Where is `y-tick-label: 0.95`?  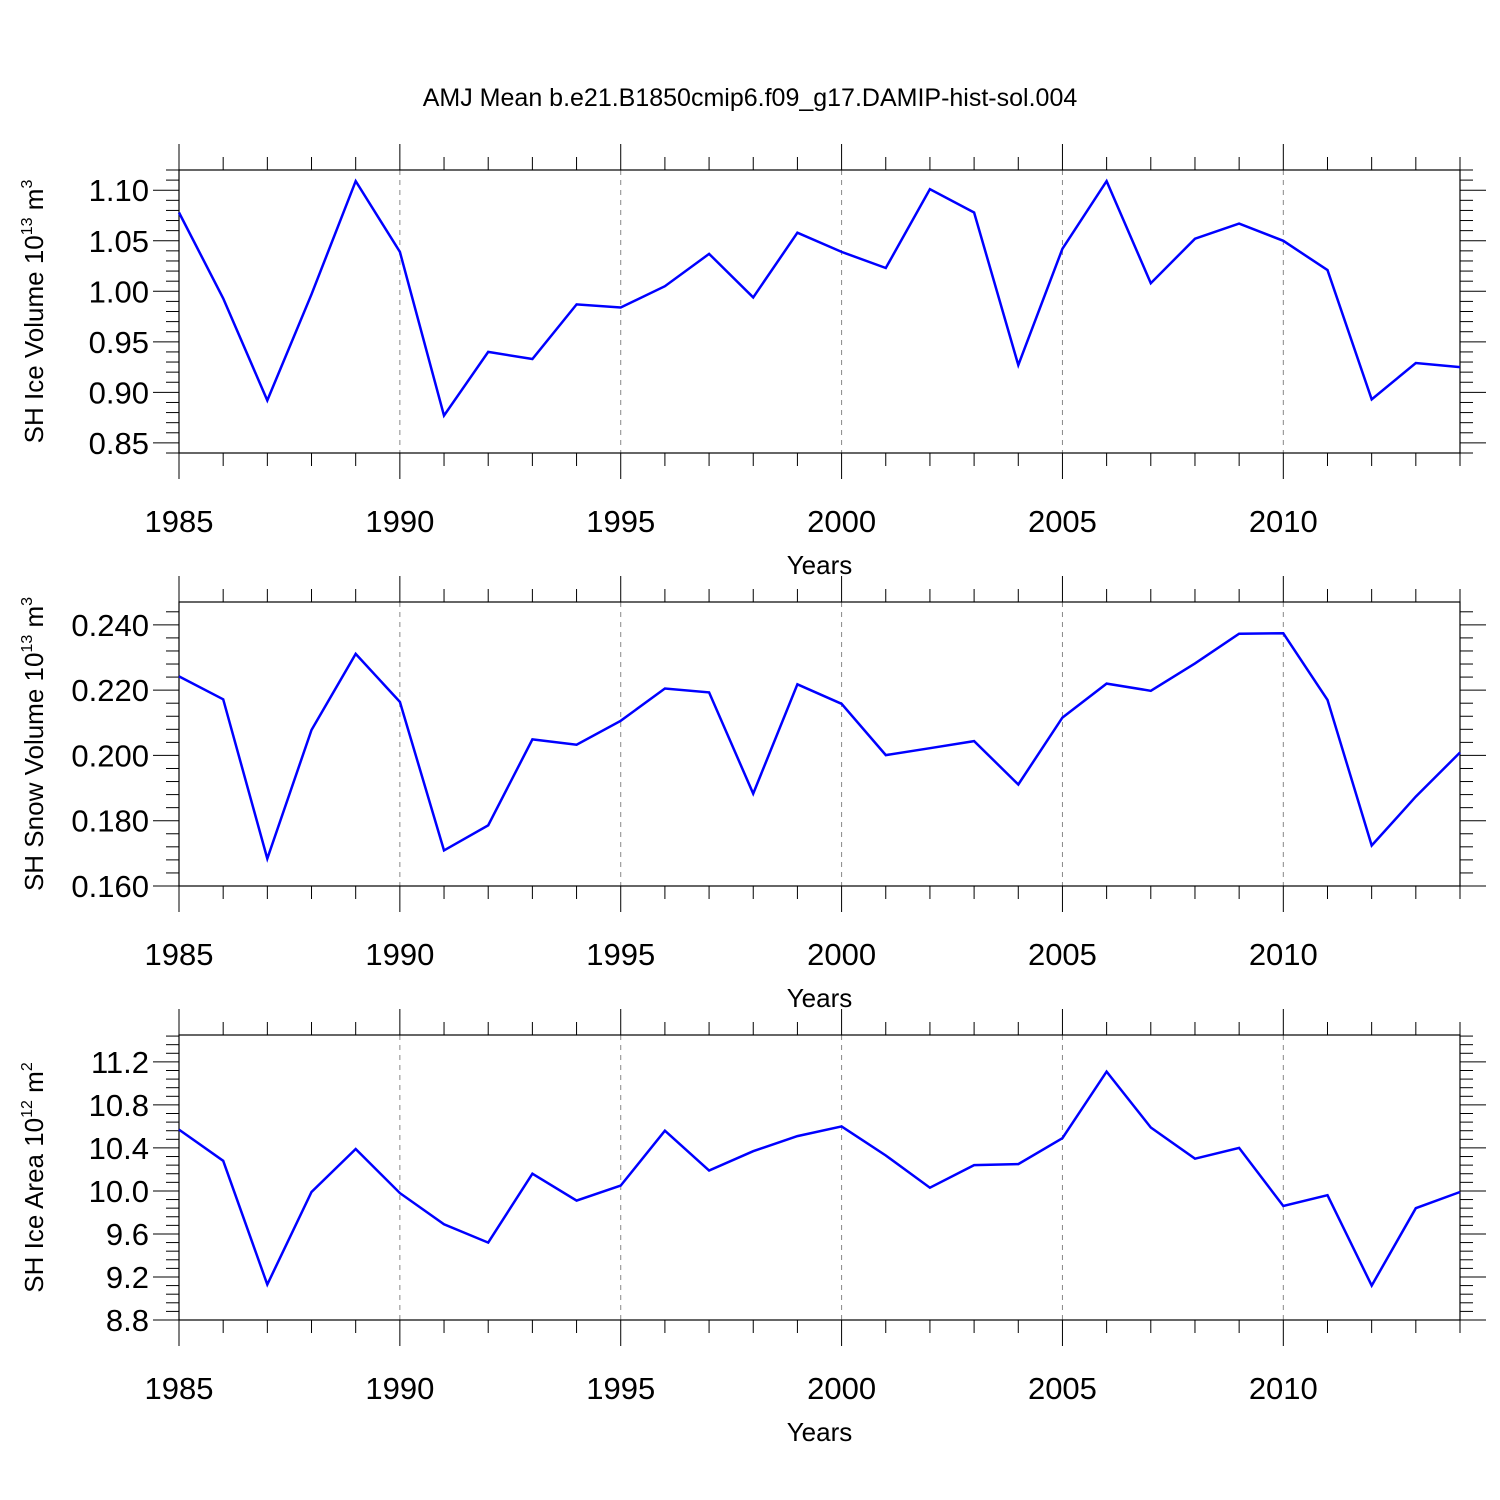 y-tick-label: 0.95 is located at coordinates (119, 342).